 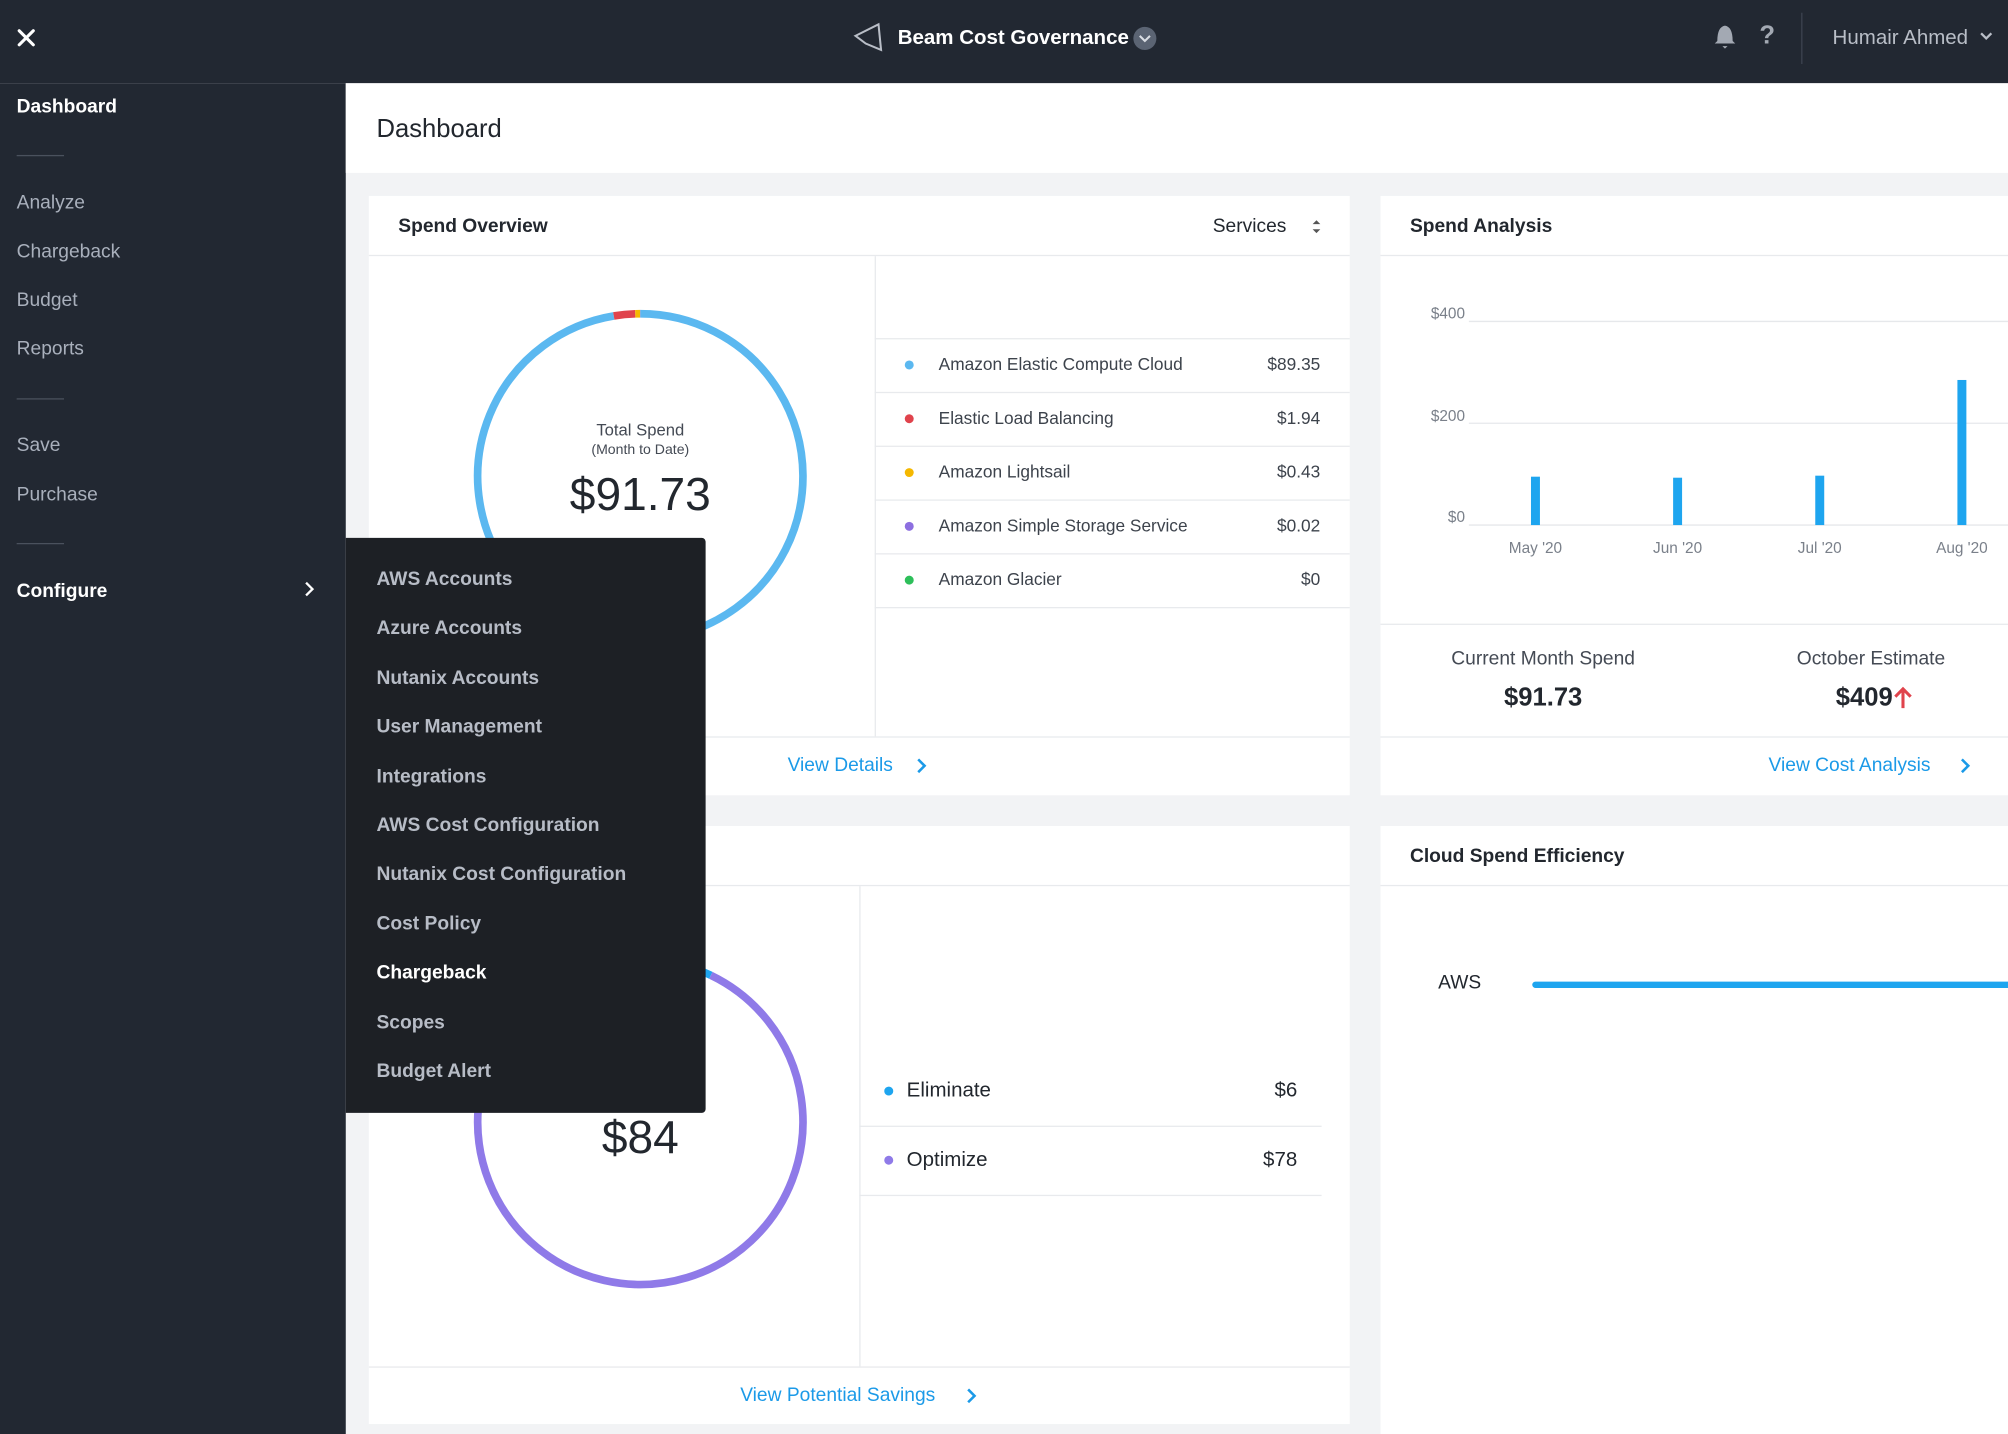 I want to click on donut-total: $91.73, so click(x=640, y=494).